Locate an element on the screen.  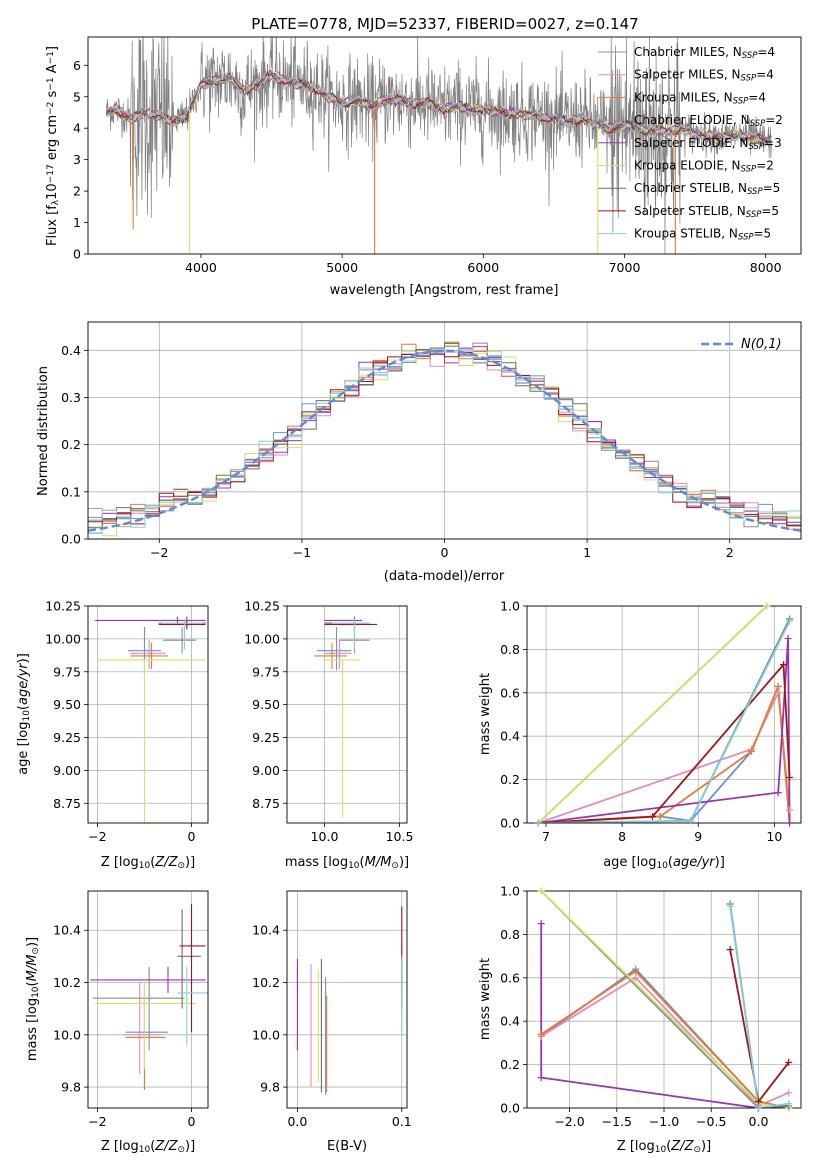
y-axis-label-part: mass [log is located at coordinates (32, 1029).